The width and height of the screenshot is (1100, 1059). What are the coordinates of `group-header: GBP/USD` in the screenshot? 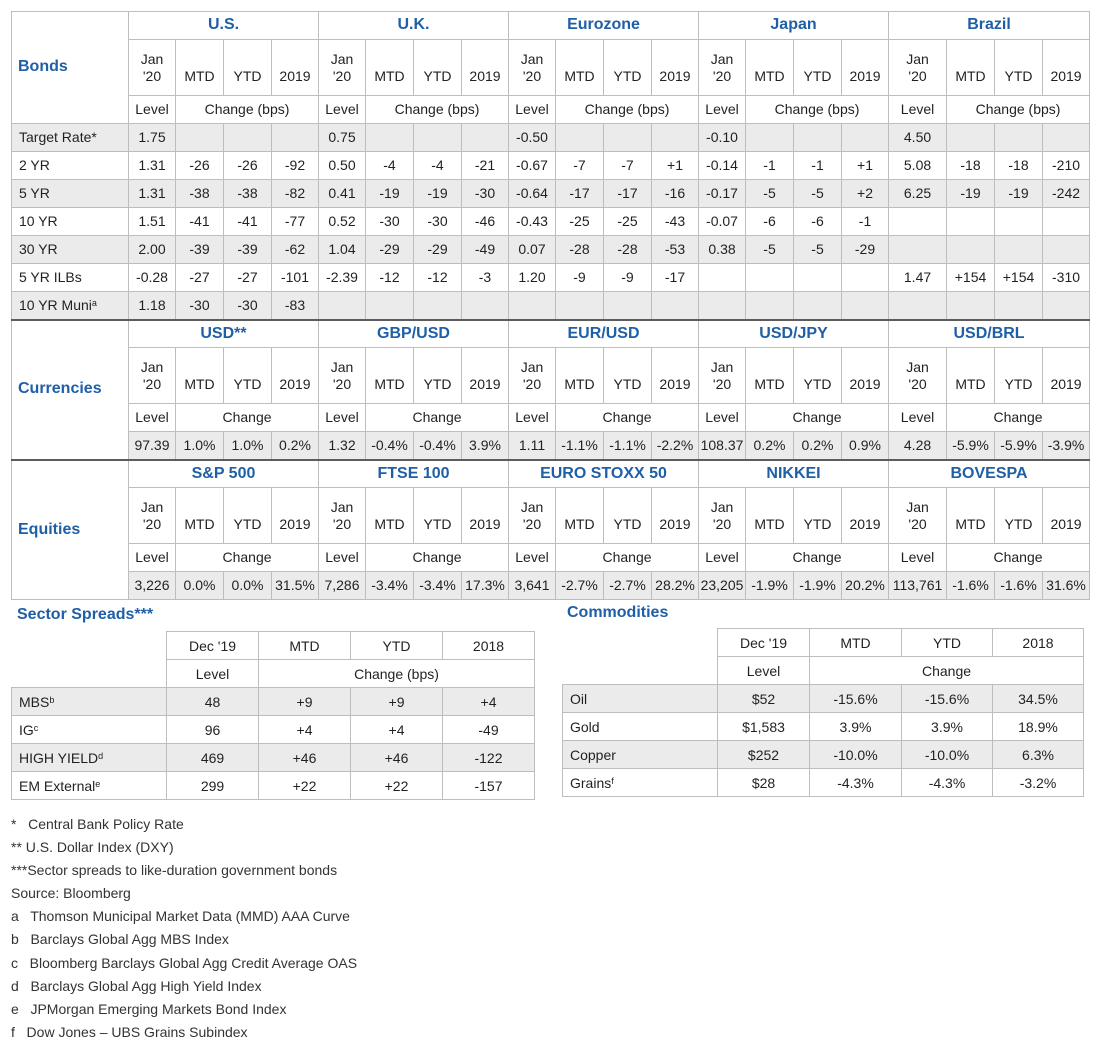 It's located at (413, 333).